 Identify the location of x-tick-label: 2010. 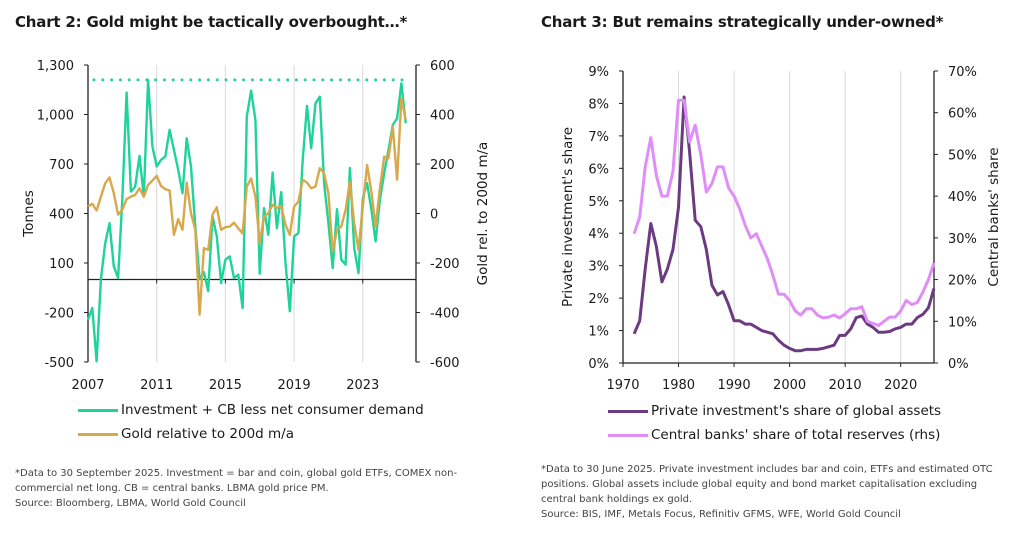
(845, 385).